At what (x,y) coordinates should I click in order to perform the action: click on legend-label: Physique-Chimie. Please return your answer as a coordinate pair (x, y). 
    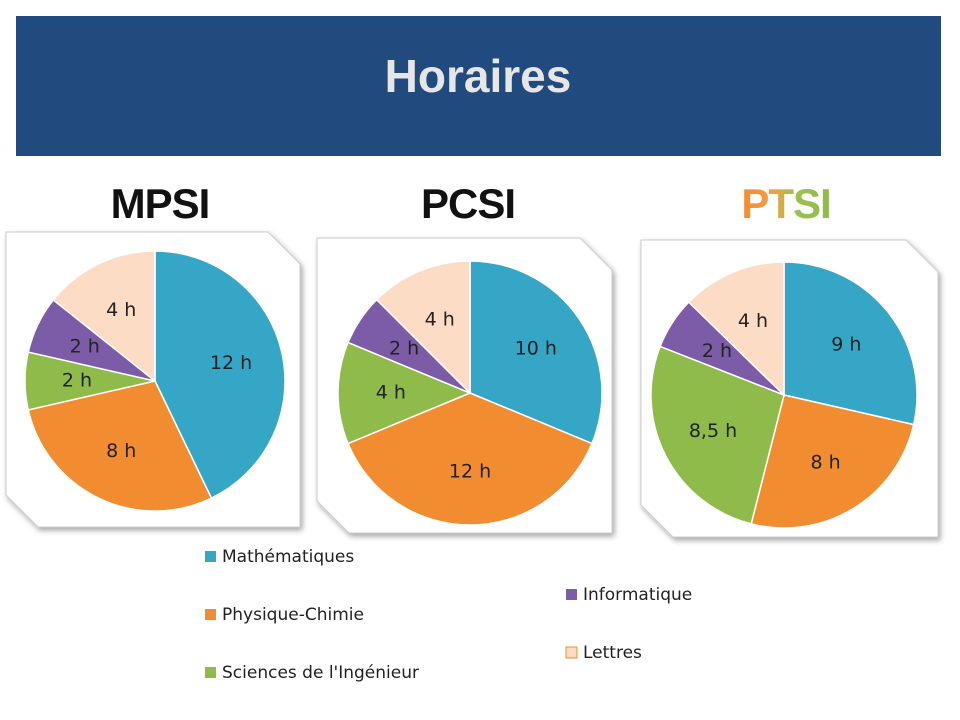
    Looking at the image, I should click on (293, 615).